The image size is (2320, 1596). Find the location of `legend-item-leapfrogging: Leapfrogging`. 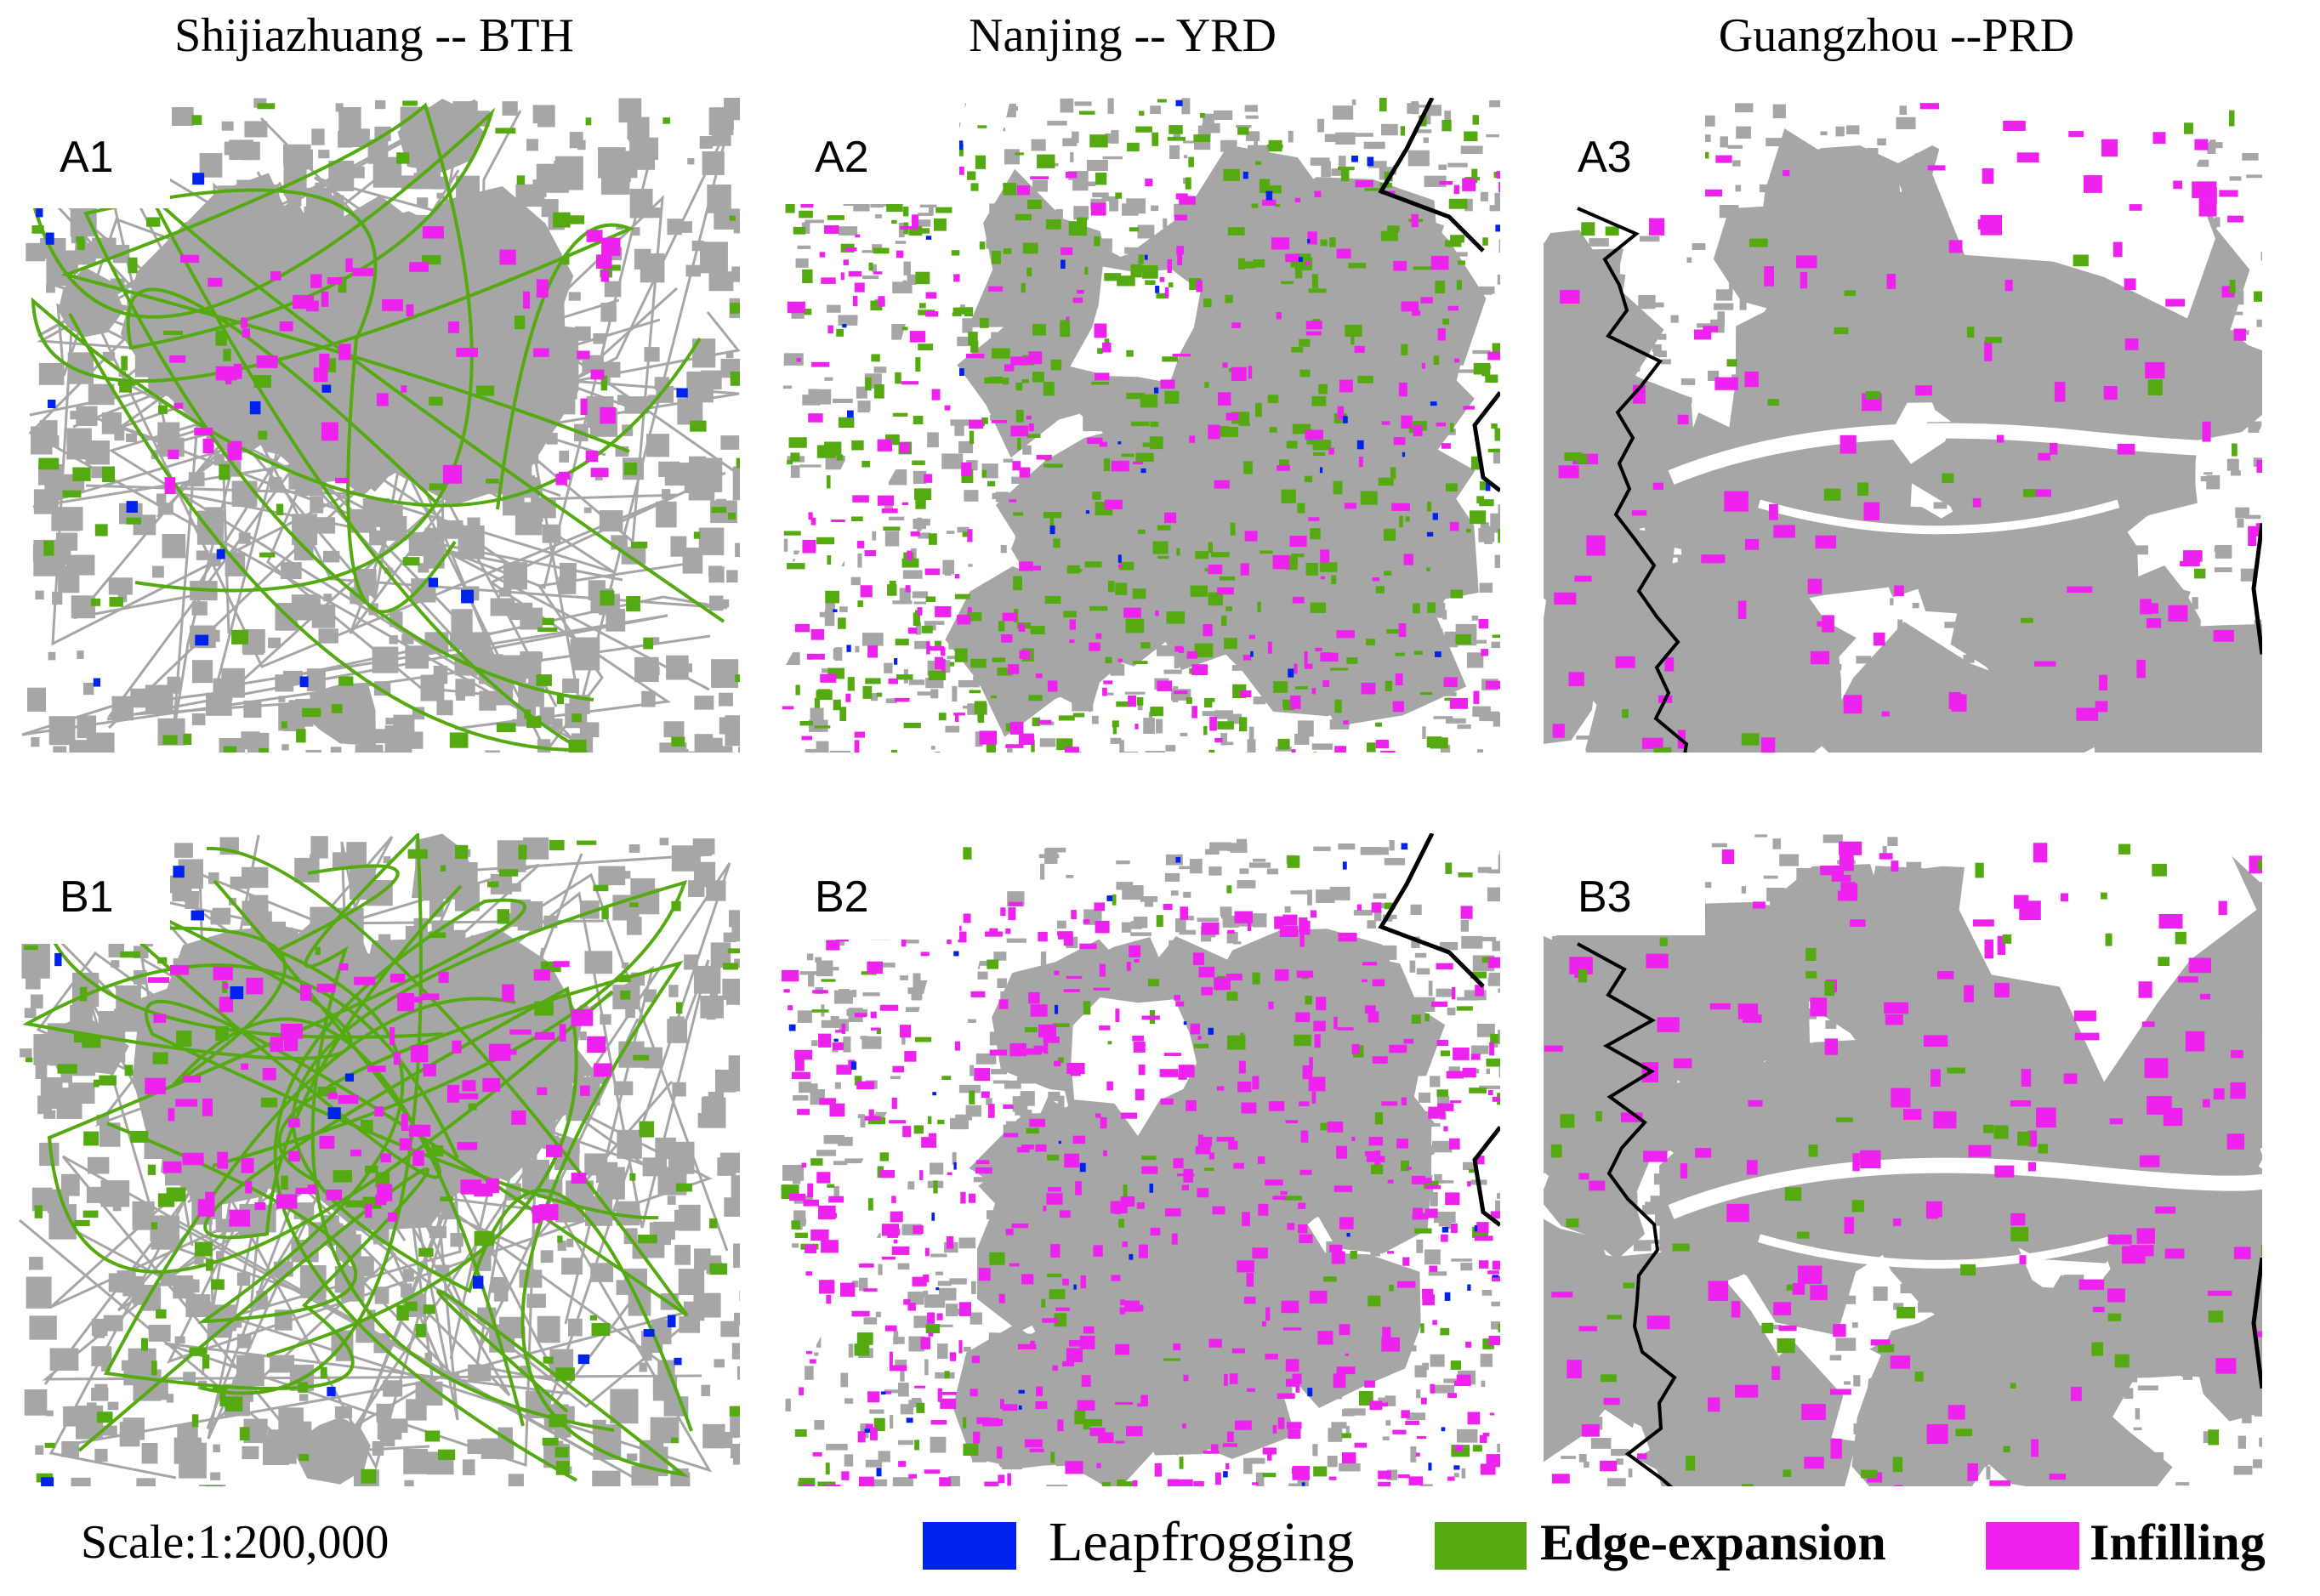

legend-item-leapfrogging: Leapfrogging is located at coordinates (1178, 1544).